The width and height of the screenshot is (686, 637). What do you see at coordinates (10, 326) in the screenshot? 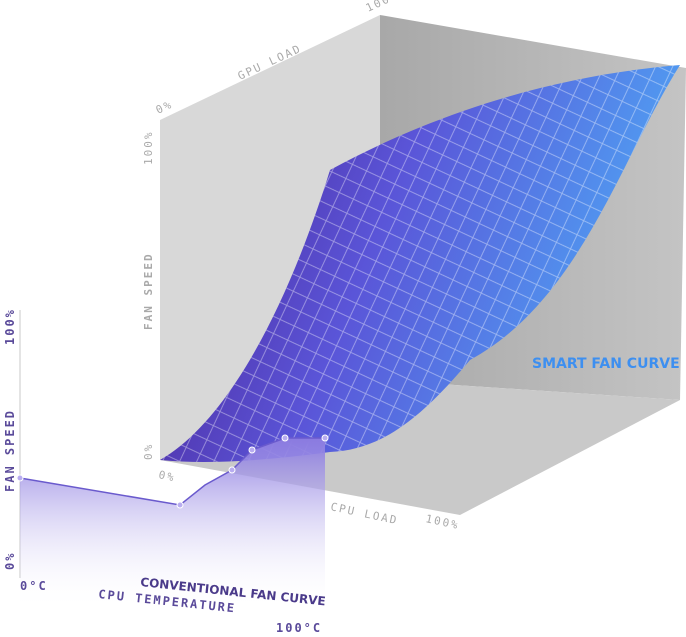
I see `conv-fan-max: 100%` at bounding box center [10, 326].